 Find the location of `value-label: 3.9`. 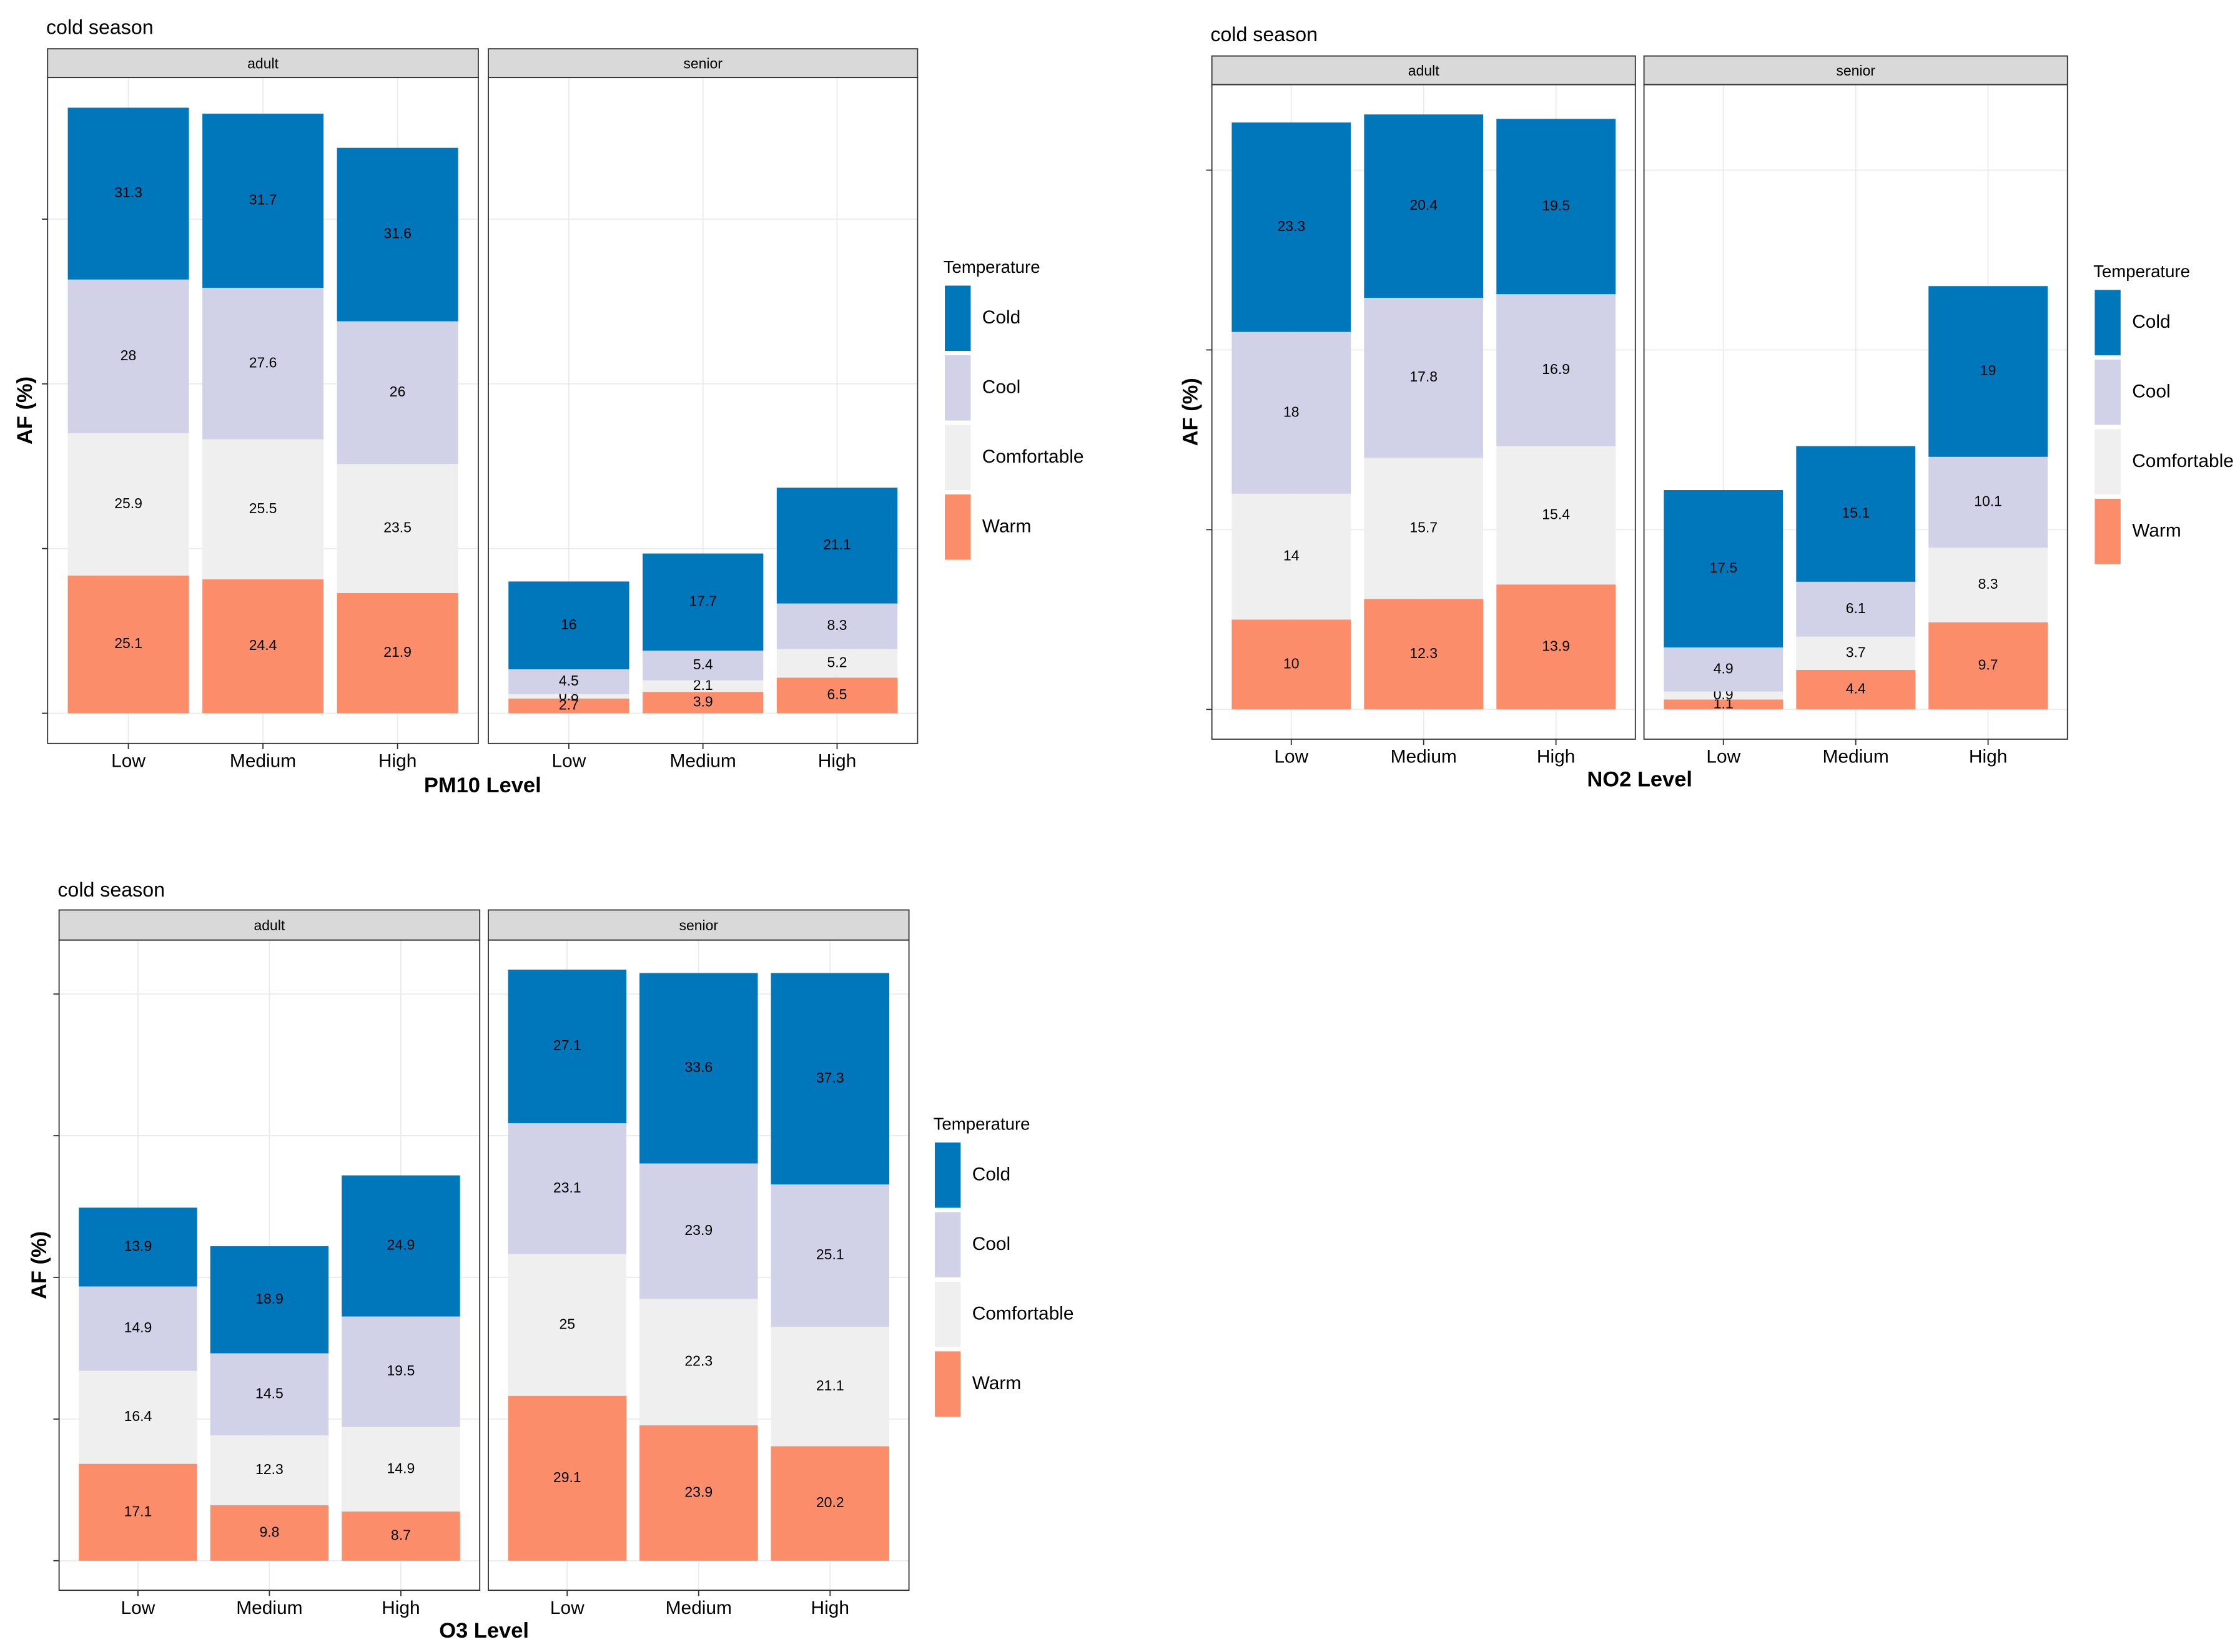

value-label: 3.9 is located at coordinates (703, 701).